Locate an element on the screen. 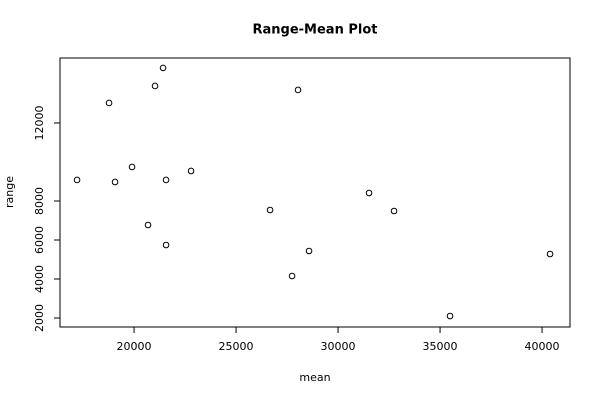 This screenshot has height=400, width=599. y-tick-label: 6000 is located at coordinates (39, 240).